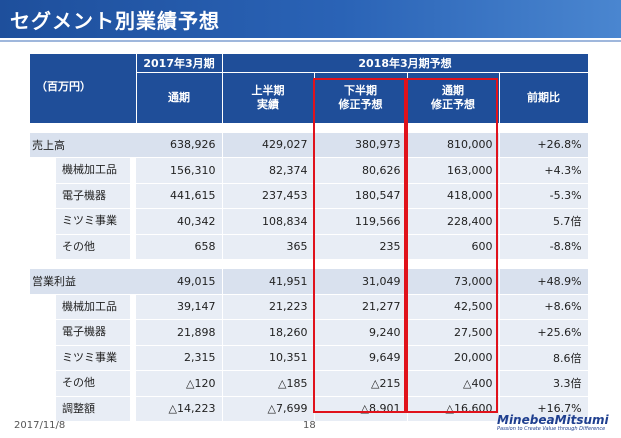 This screenshot has width=621, height=438. Describe the element at coordinates (93, 246) in the screenshot. I see `row-label-text: その他` at that location.